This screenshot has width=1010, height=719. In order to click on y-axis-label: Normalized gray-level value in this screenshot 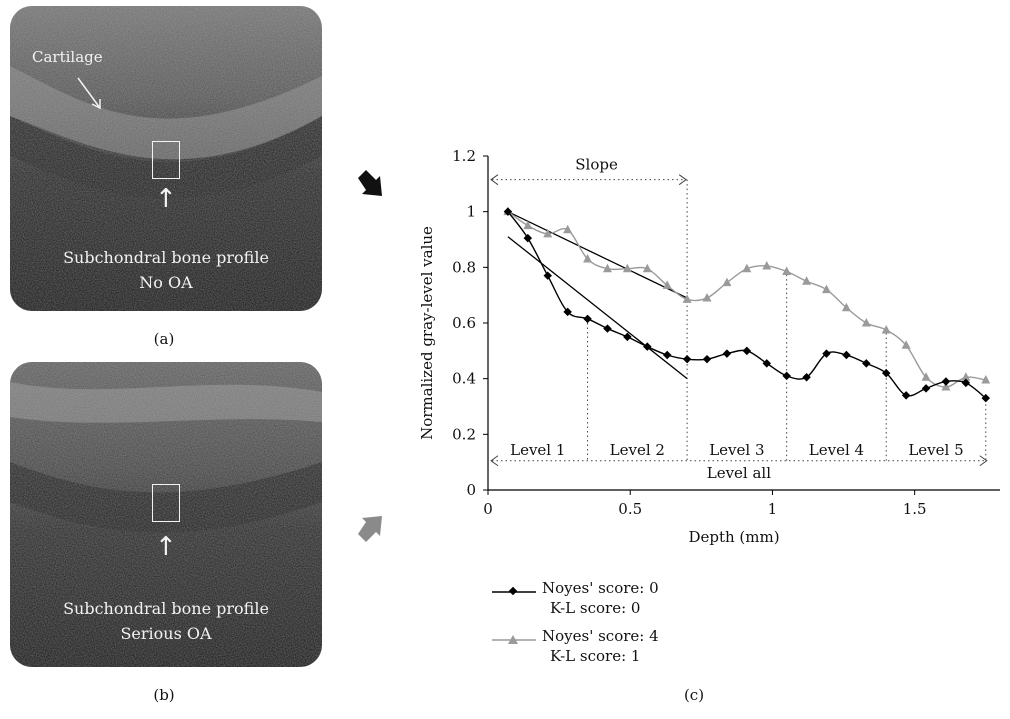, I will do `click(427, 333)`.